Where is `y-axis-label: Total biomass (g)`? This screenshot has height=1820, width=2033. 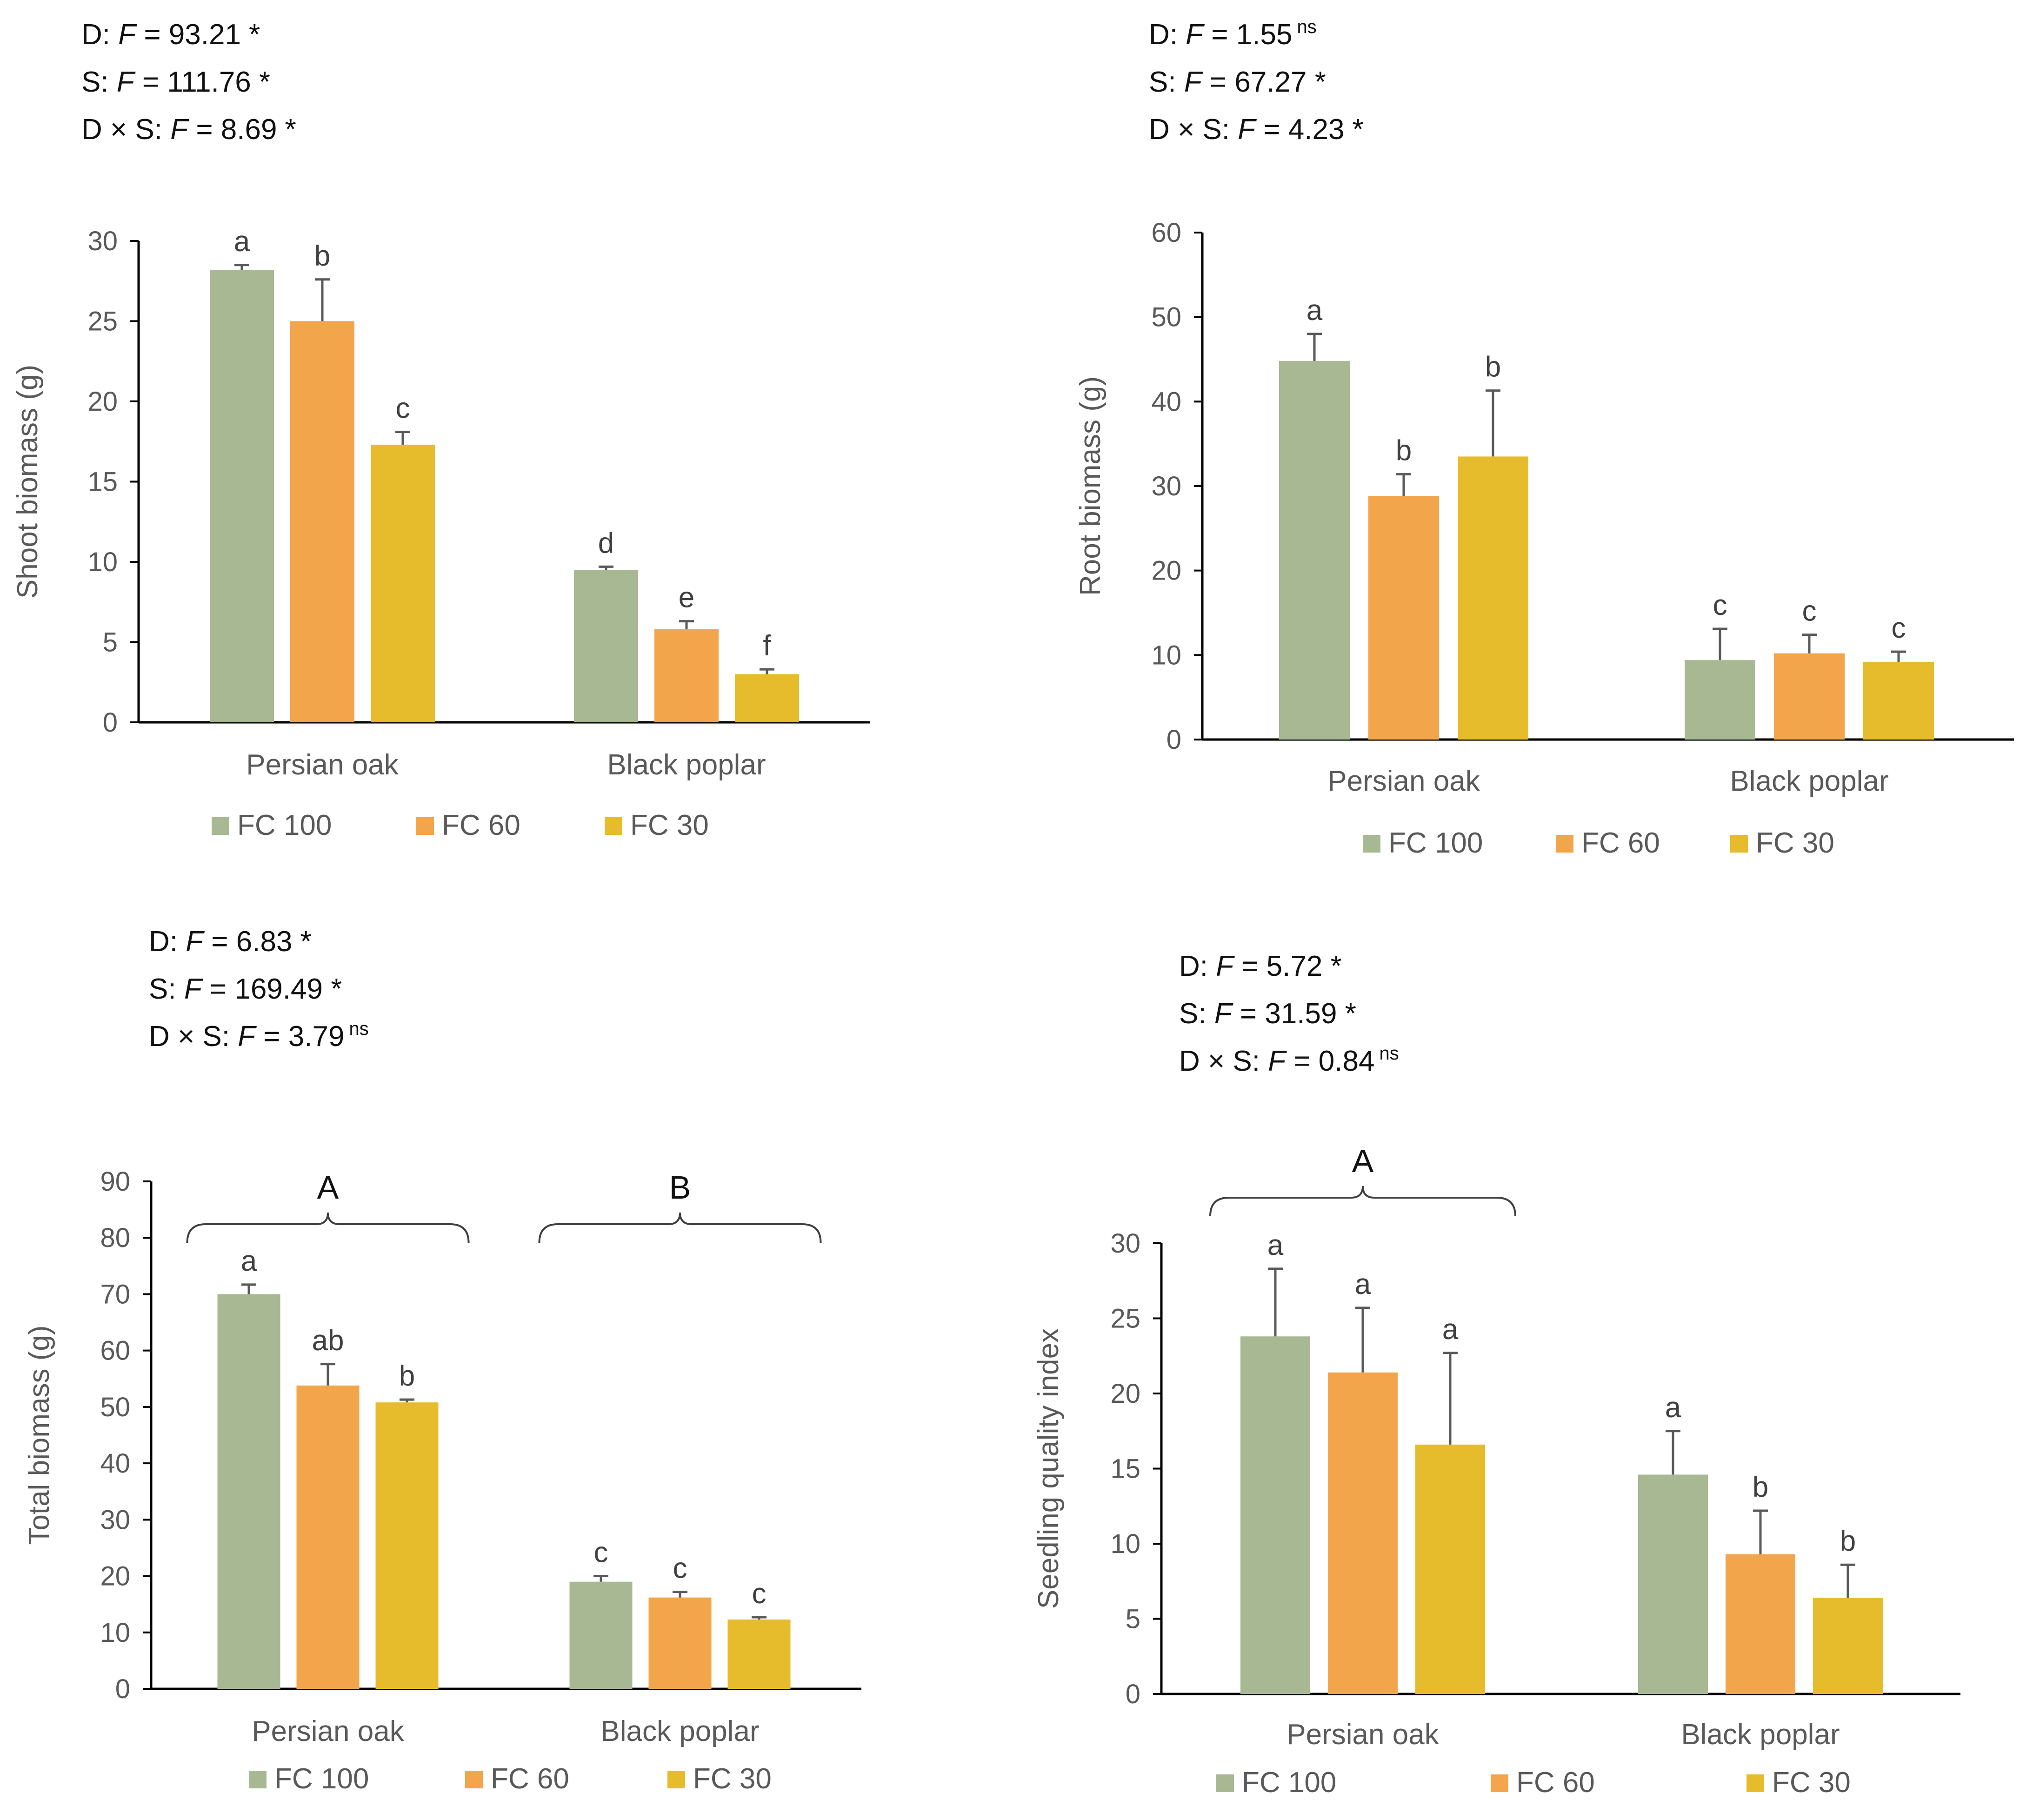
y-axis-label: Total biomass (g) is located at coordinates (39, 1435).